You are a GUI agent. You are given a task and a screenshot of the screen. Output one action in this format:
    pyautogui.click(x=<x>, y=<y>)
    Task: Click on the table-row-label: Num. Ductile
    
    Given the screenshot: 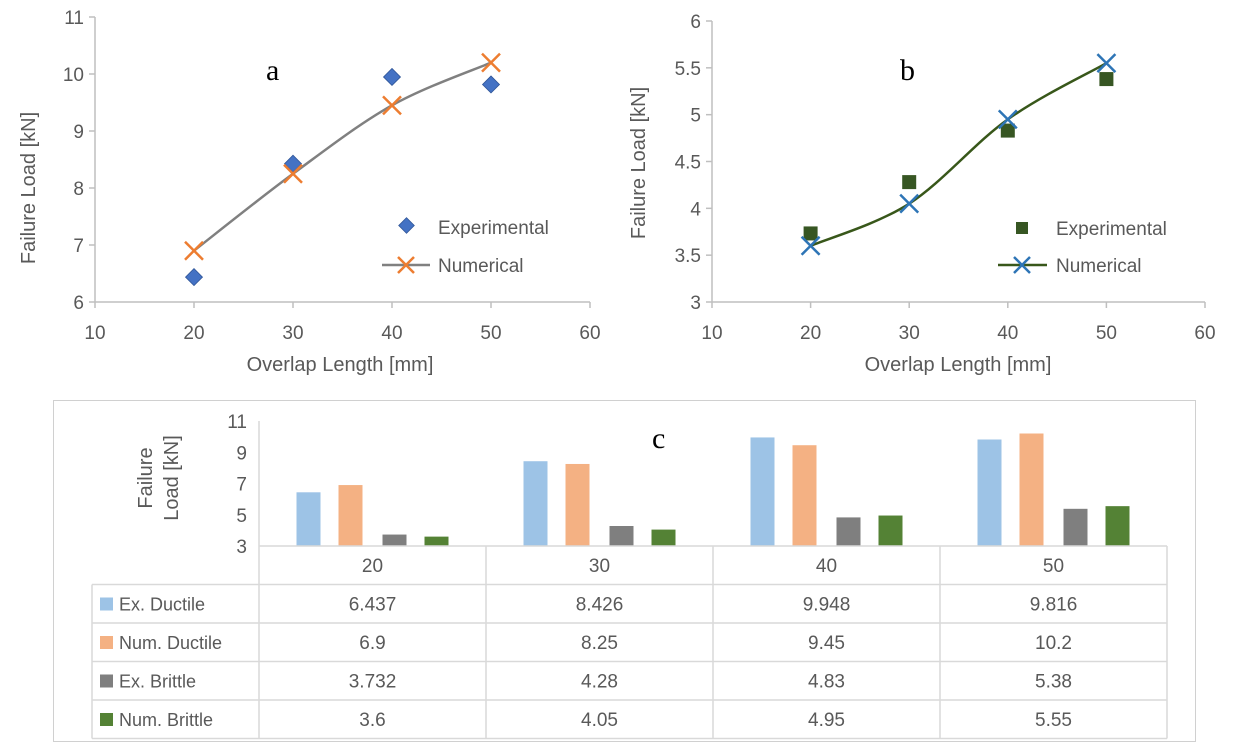 What is the action you would take?
    pyautogui.click(x=170, y=643)
    